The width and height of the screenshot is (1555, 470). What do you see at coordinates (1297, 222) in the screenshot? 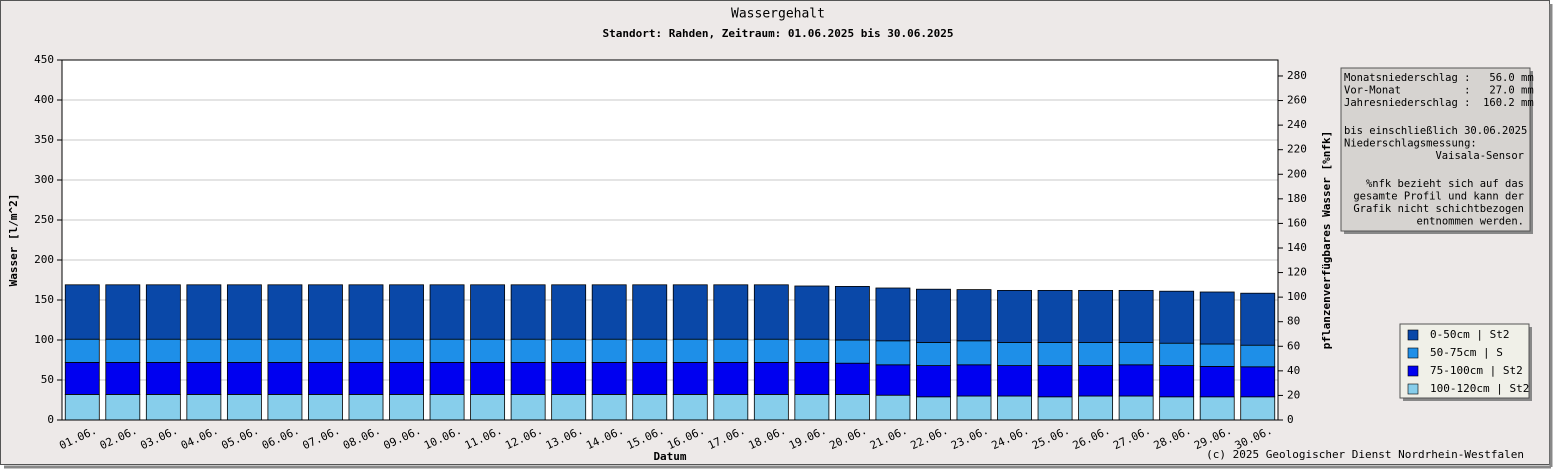
I see `y2-tick-label: 160` at bounding box center [1297, 222].